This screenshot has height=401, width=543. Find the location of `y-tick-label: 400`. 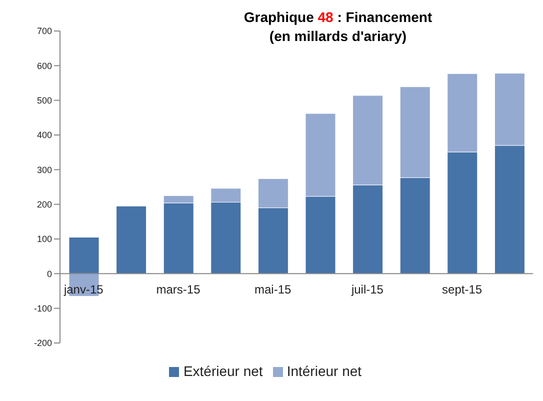

y-tick-label: 400 is located at coordinates (44, 135).